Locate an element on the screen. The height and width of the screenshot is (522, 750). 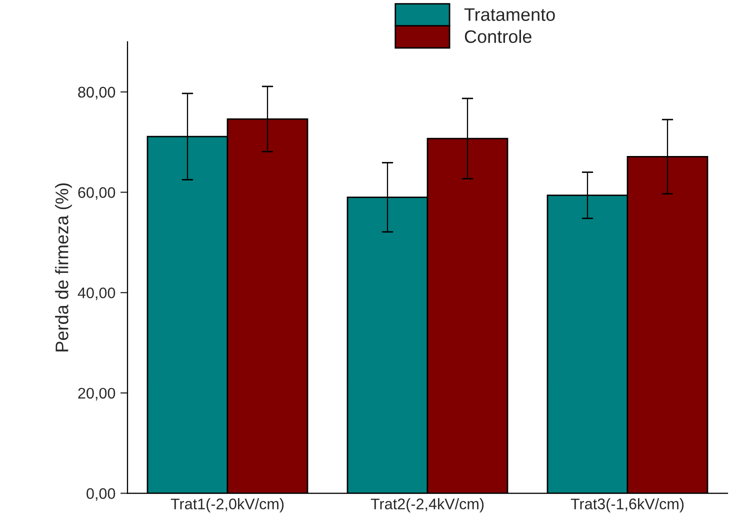
legend-label: Tratamento is located at coordinates (509, 14).